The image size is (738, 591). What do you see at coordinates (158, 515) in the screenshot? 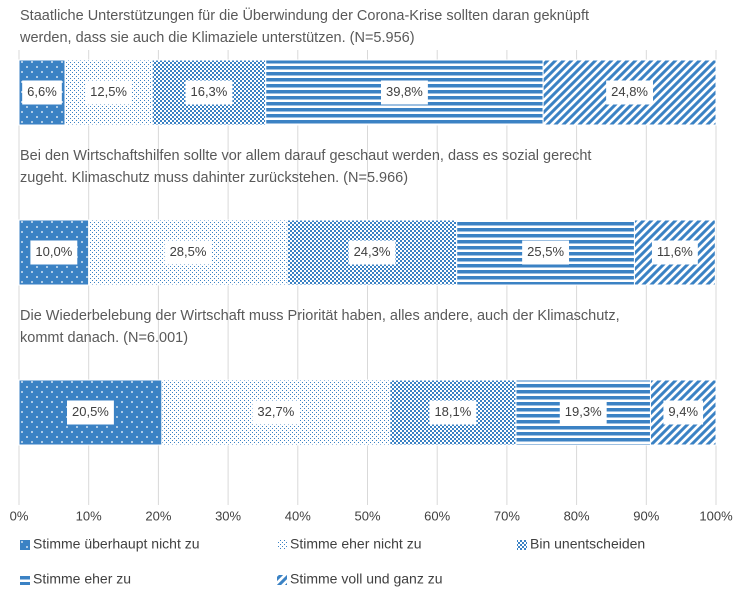
I see `x-tick-label: 20%` at bounding box center [158, 515].